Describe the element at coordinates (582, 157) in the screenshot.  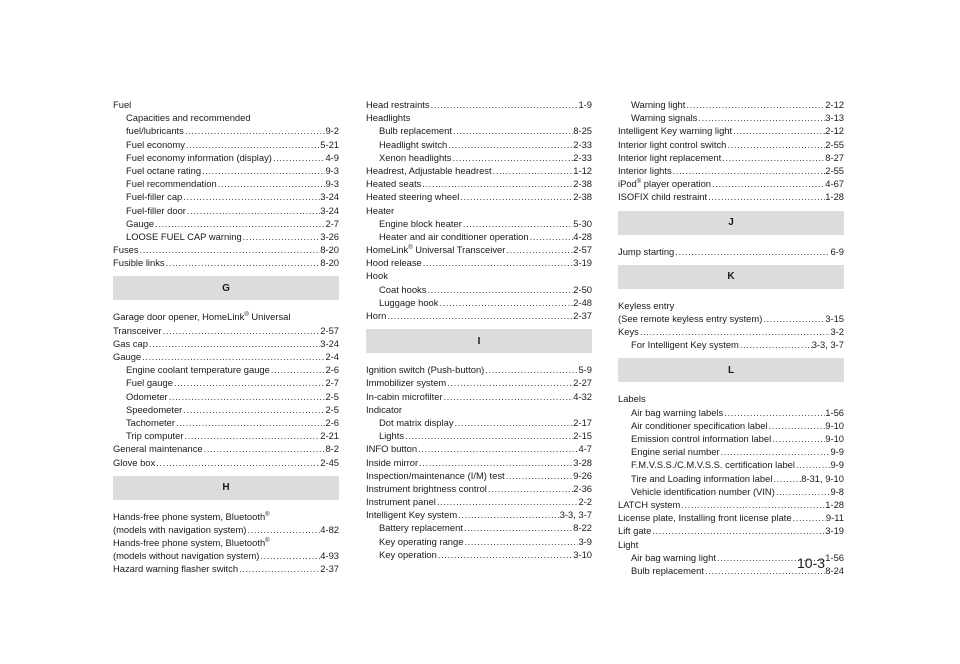
I see `entry-page: 2-33` at that location.